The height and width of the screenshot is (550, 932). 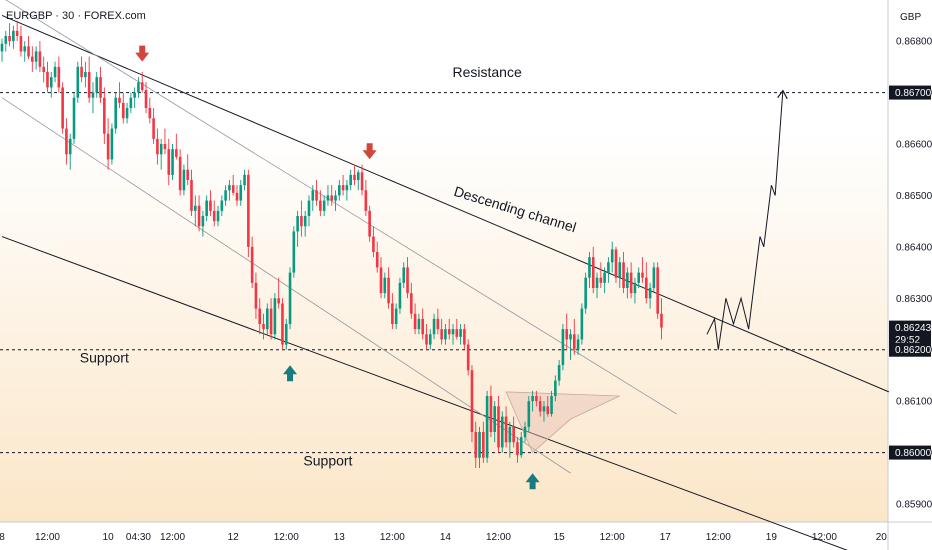 I want to click on time-tick-label: 8, so click(x=2, y=537).